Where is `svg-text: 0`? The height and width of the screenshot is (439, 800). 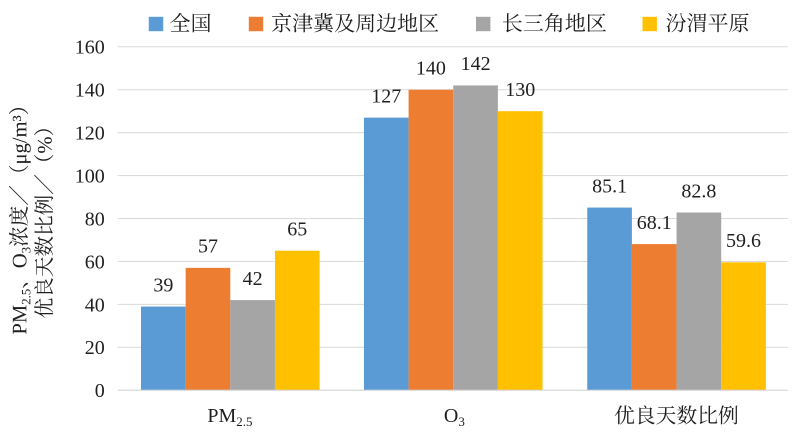
svg-text: 0 is located at coordinates (100, 391).